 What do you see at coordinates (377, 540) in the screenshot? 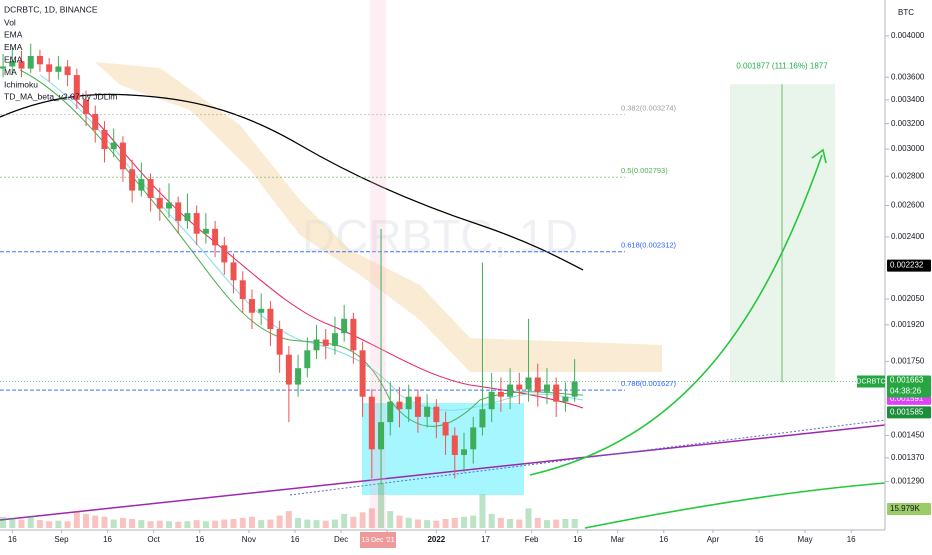
I see `crosshair-label: 13 Dec '21` at bounding box center [377, 540].